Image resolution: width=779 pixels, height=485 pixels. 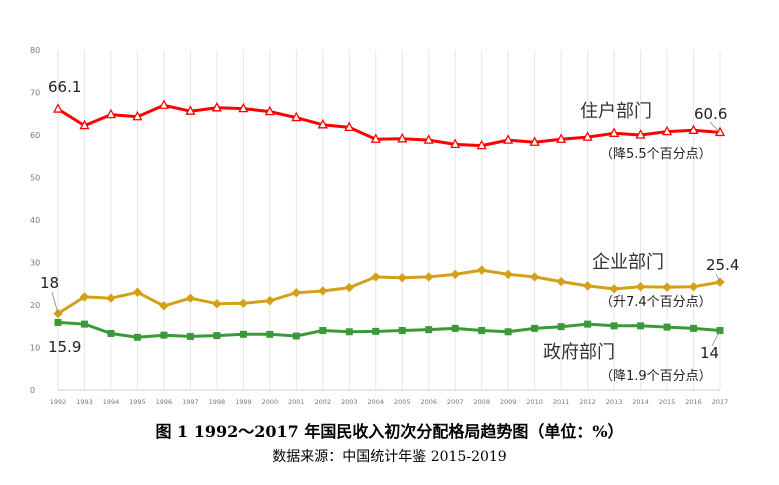 What do you see at coordinates (402, 137) in the screenshot?
I see `point-s0-2005` at bounding box center [402, 137].